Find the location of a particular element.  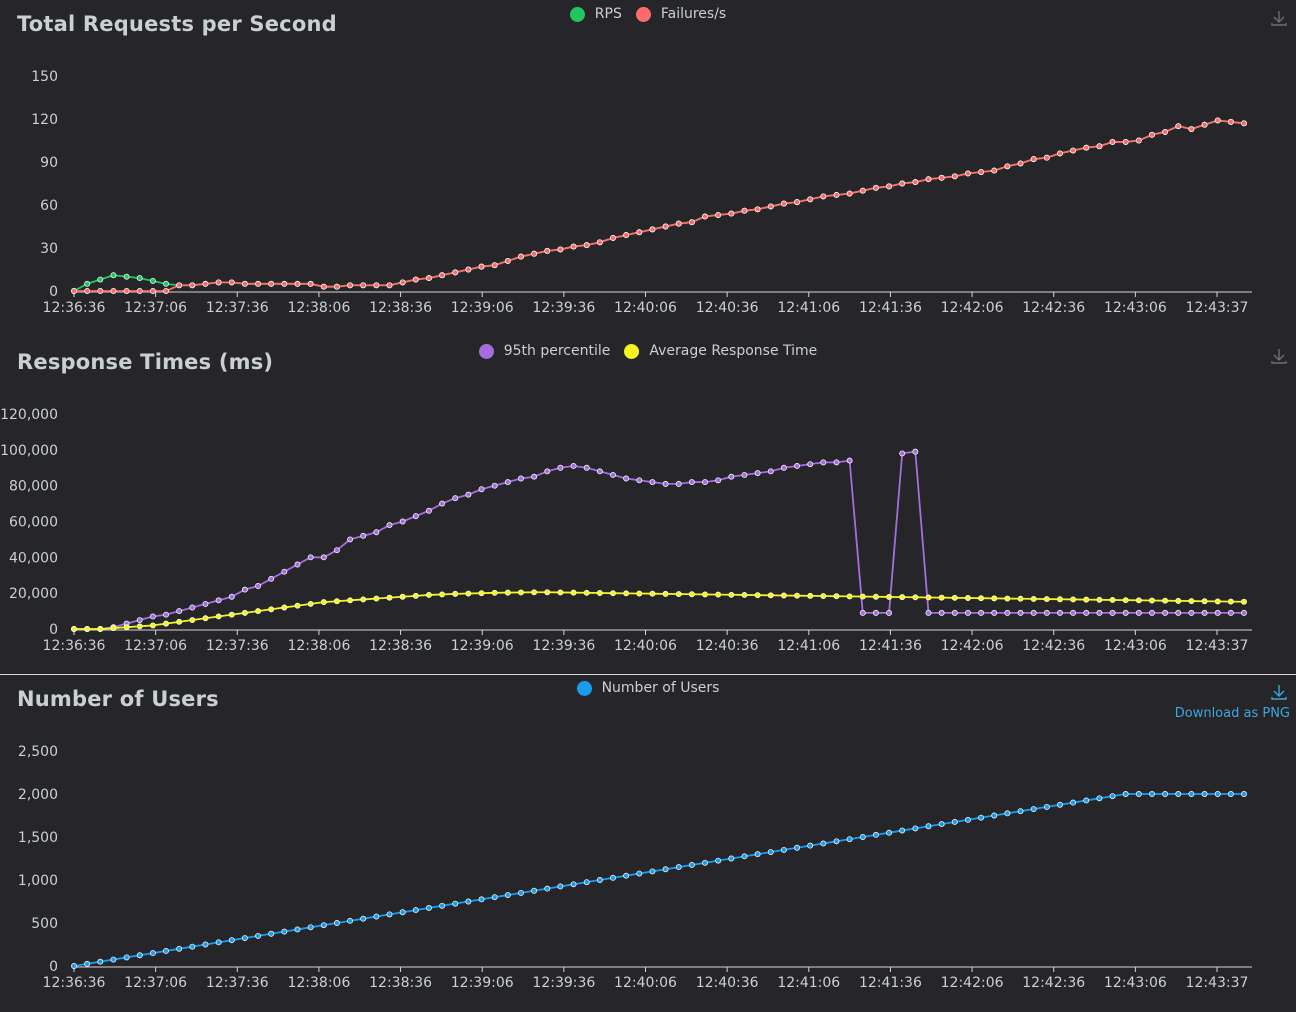

legend-dot-failures is located at coordinates (643, 14).